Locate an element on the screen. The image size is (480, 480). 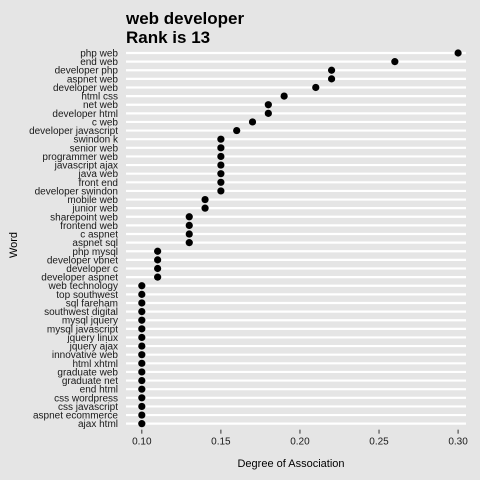
y-tick-label: aspnet ecommerce is located at coordinates (75, 416).